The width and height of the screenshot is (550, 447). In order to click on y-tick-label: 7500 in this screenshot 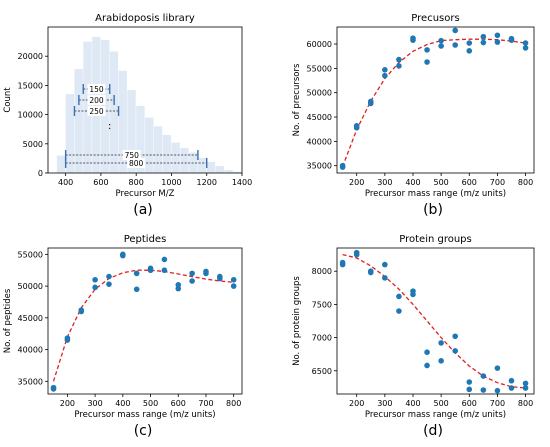, I will do `click(322, 304)`.